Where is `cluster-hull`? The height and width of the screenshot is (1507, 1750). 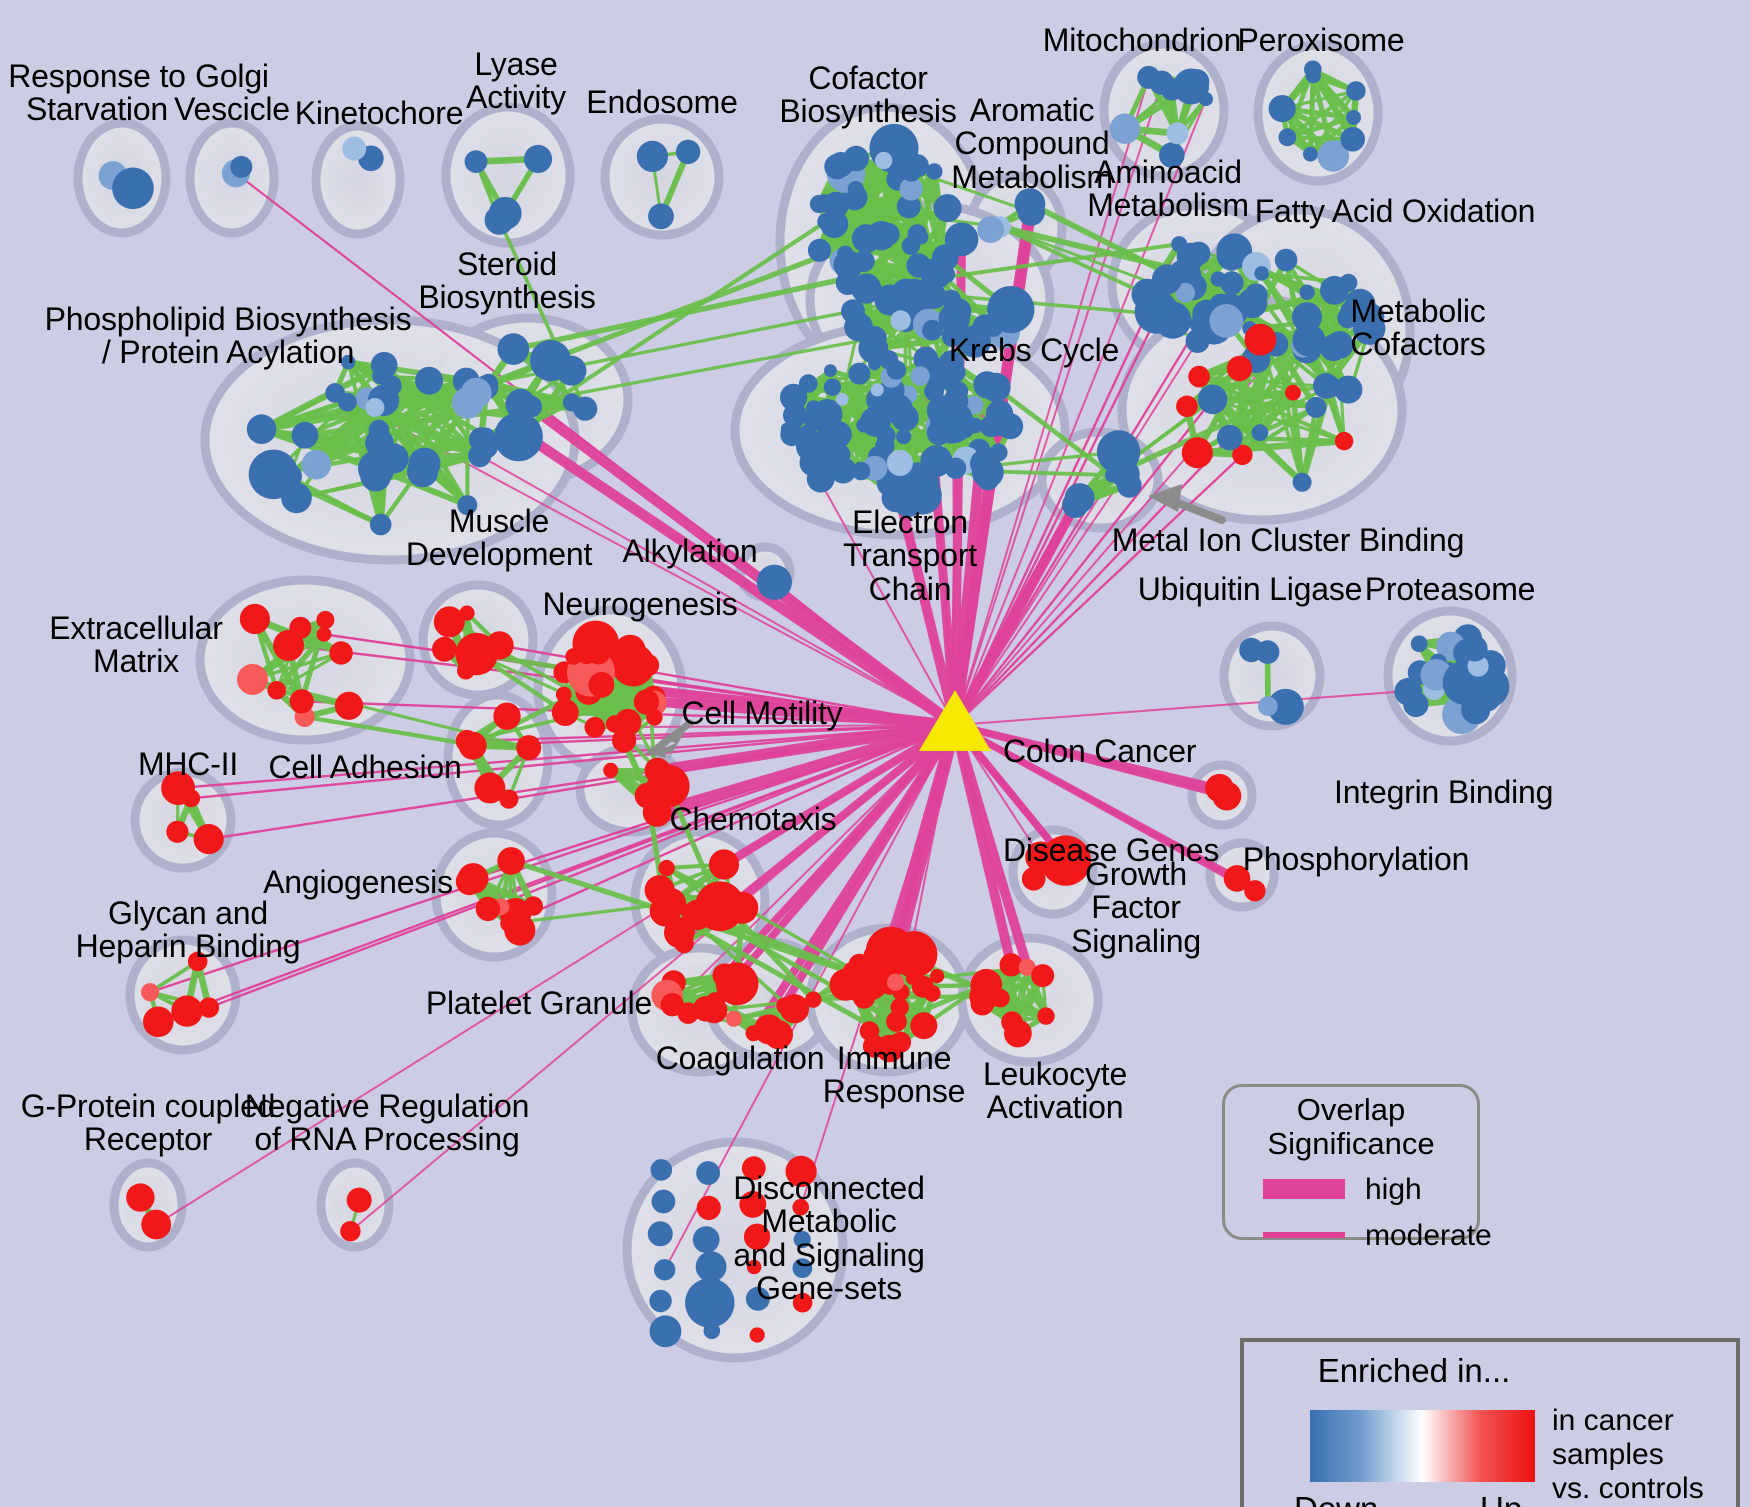 cluster-hull is located at coordinates (735, 1250).